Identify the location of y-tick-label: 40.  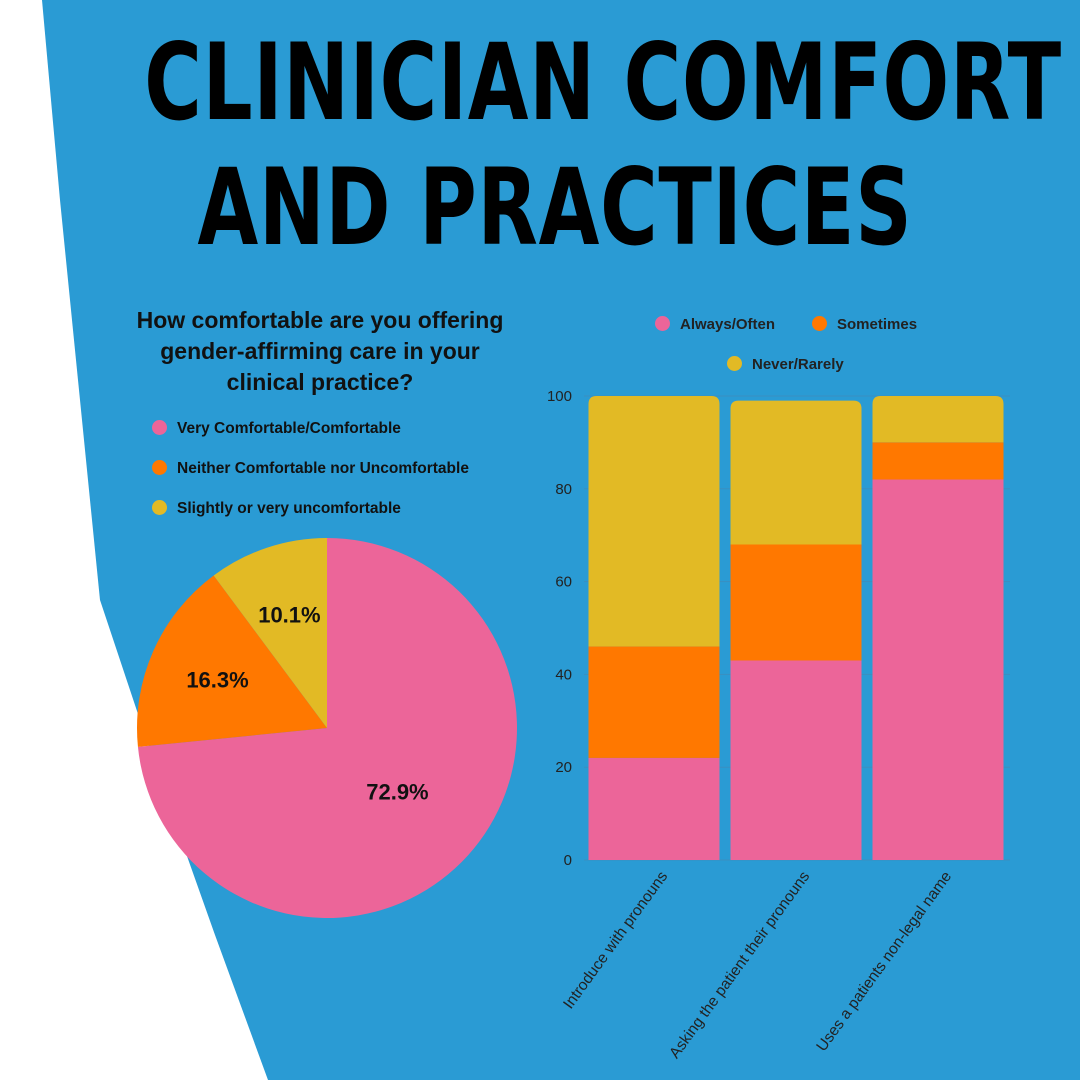
(563, 674).